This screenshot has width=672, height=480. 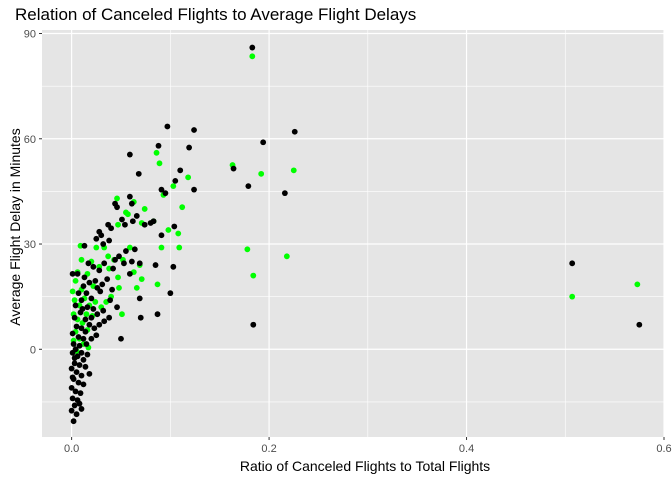 What do you see at coordinates (71, 449) in the screenshot?
I see `x-tick-label: 0.0` at bounding box center [71, 449].